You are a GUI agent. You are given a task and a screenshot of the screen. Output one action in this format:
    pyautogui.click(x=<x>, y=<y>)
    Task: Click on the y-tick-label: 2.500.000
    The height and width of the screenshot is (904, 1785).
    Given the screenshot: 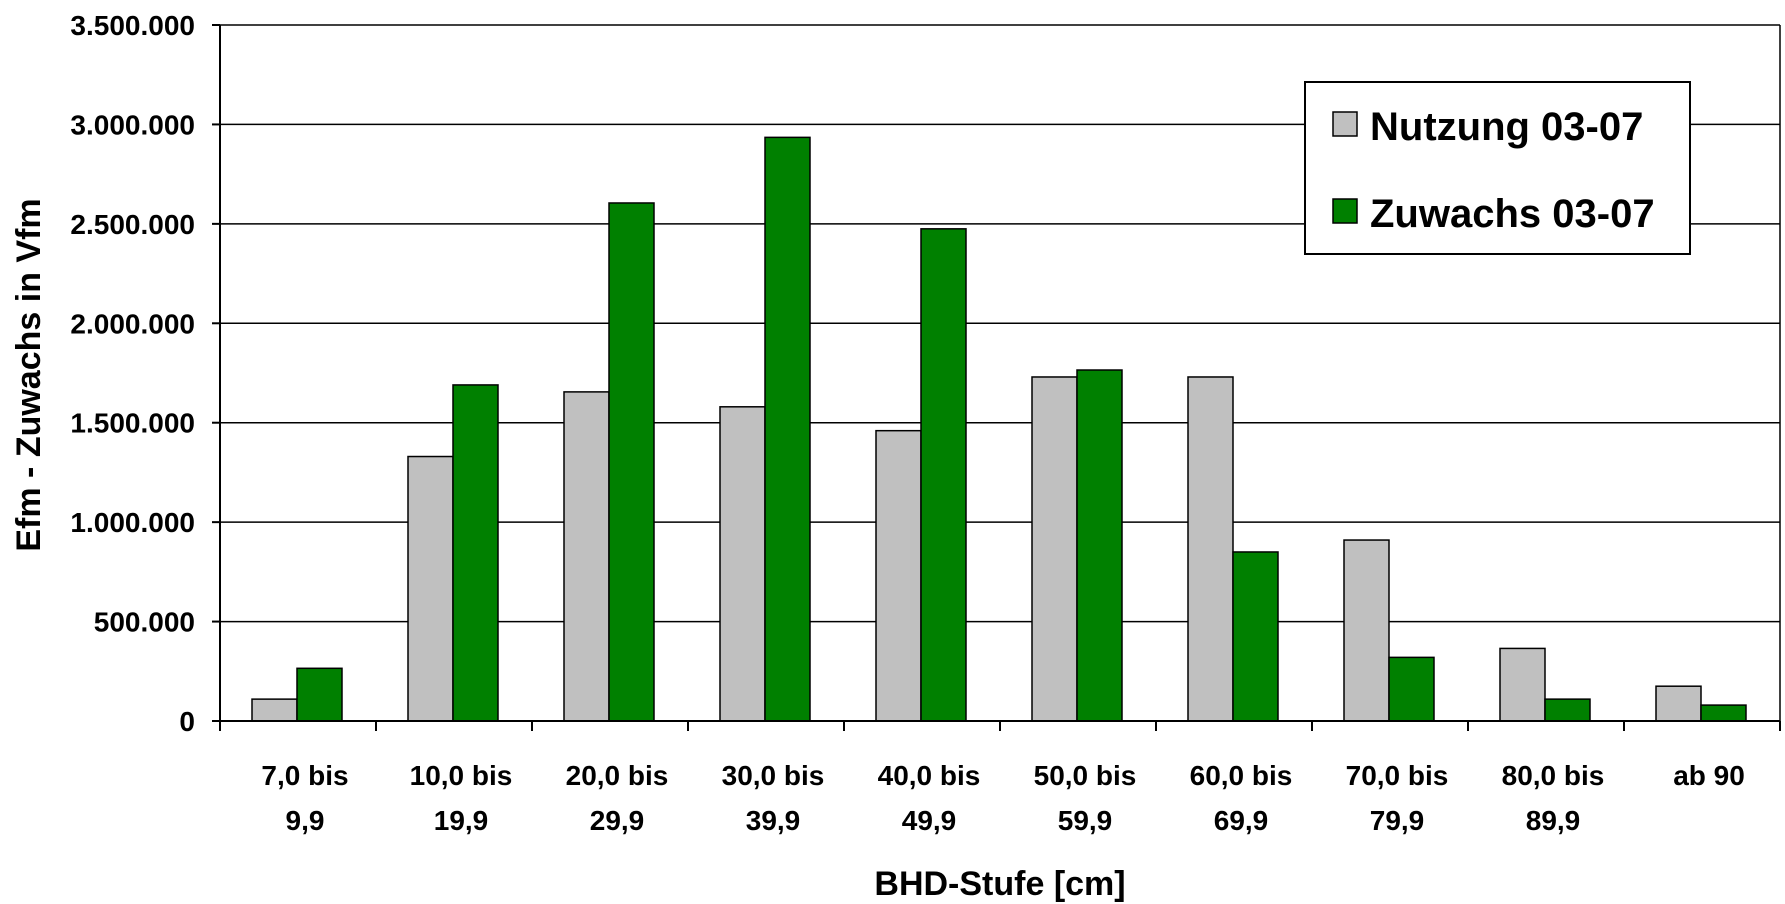 What is the action you would take?
    pyautogui.click(x=132, y=224)
    